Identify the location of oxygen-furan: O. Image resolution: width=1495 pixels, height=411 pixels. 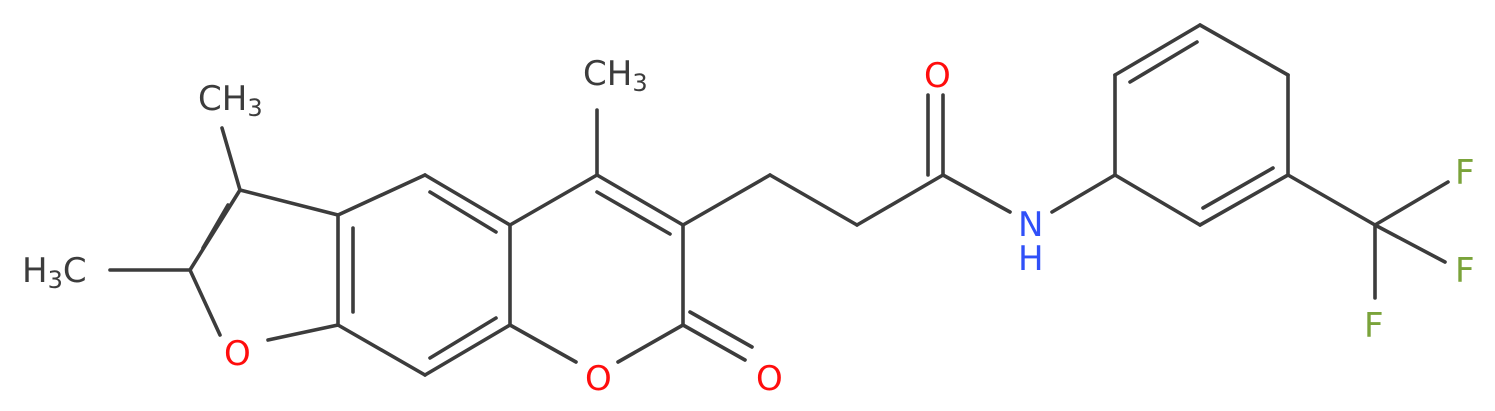
(237, 354).